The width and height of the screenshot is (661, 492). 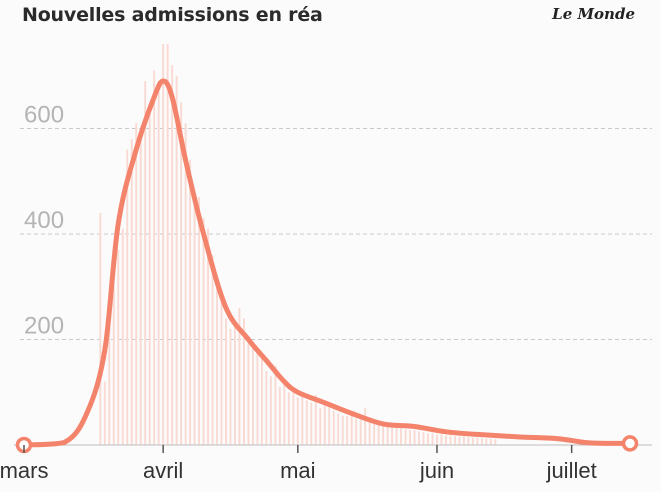 What do you see at coordinates (172, 15) in the screenshot?
I see `chart-title: Nouvelles admissions en réa` at bounding box center [172, 15].